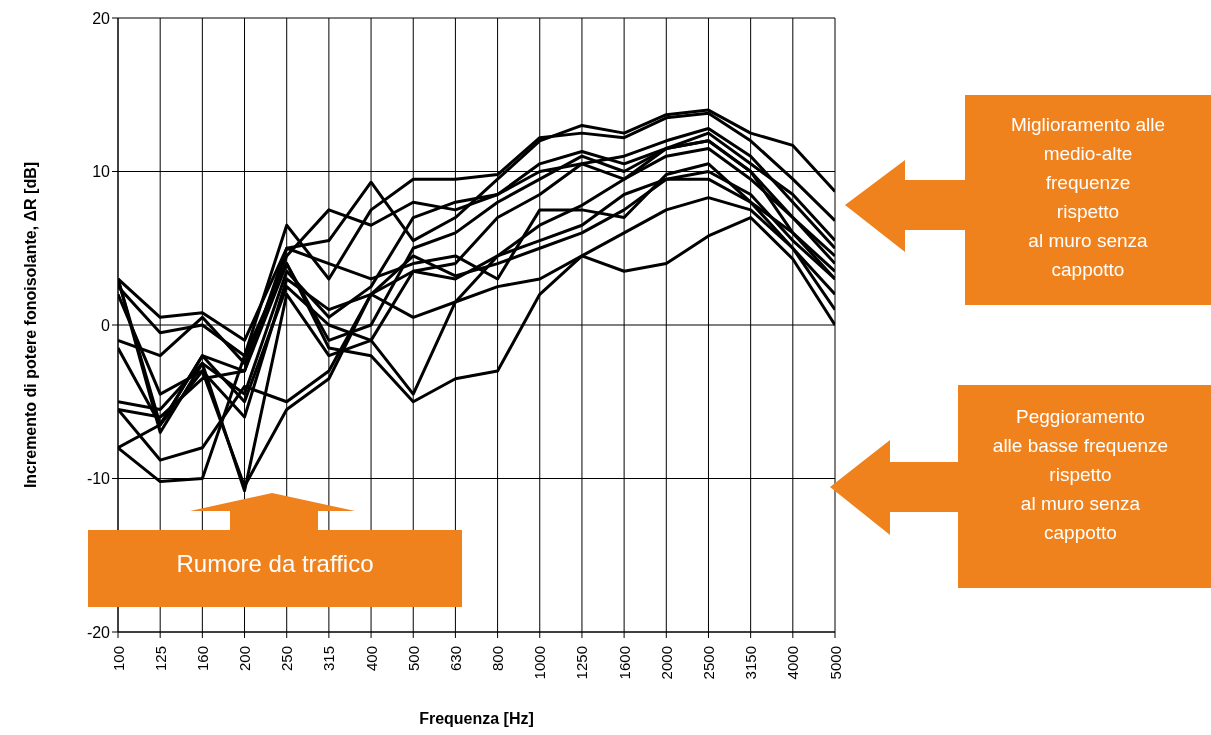 The image size is (1211, 735). What do you see at coordinates (287, 659) in the screenshot?
I see `x-tick-label: 250` at bounding box center [287, 659].